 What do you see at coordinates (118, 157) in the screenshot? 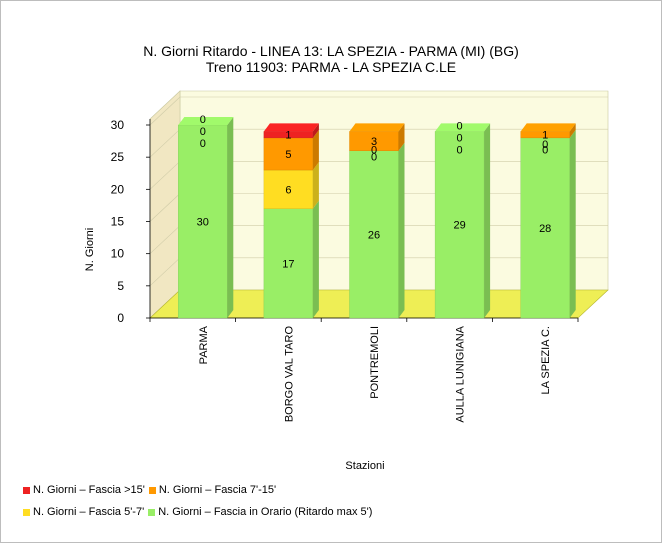
I see `y-tick-label: 25` at bounding box center [118, 157].